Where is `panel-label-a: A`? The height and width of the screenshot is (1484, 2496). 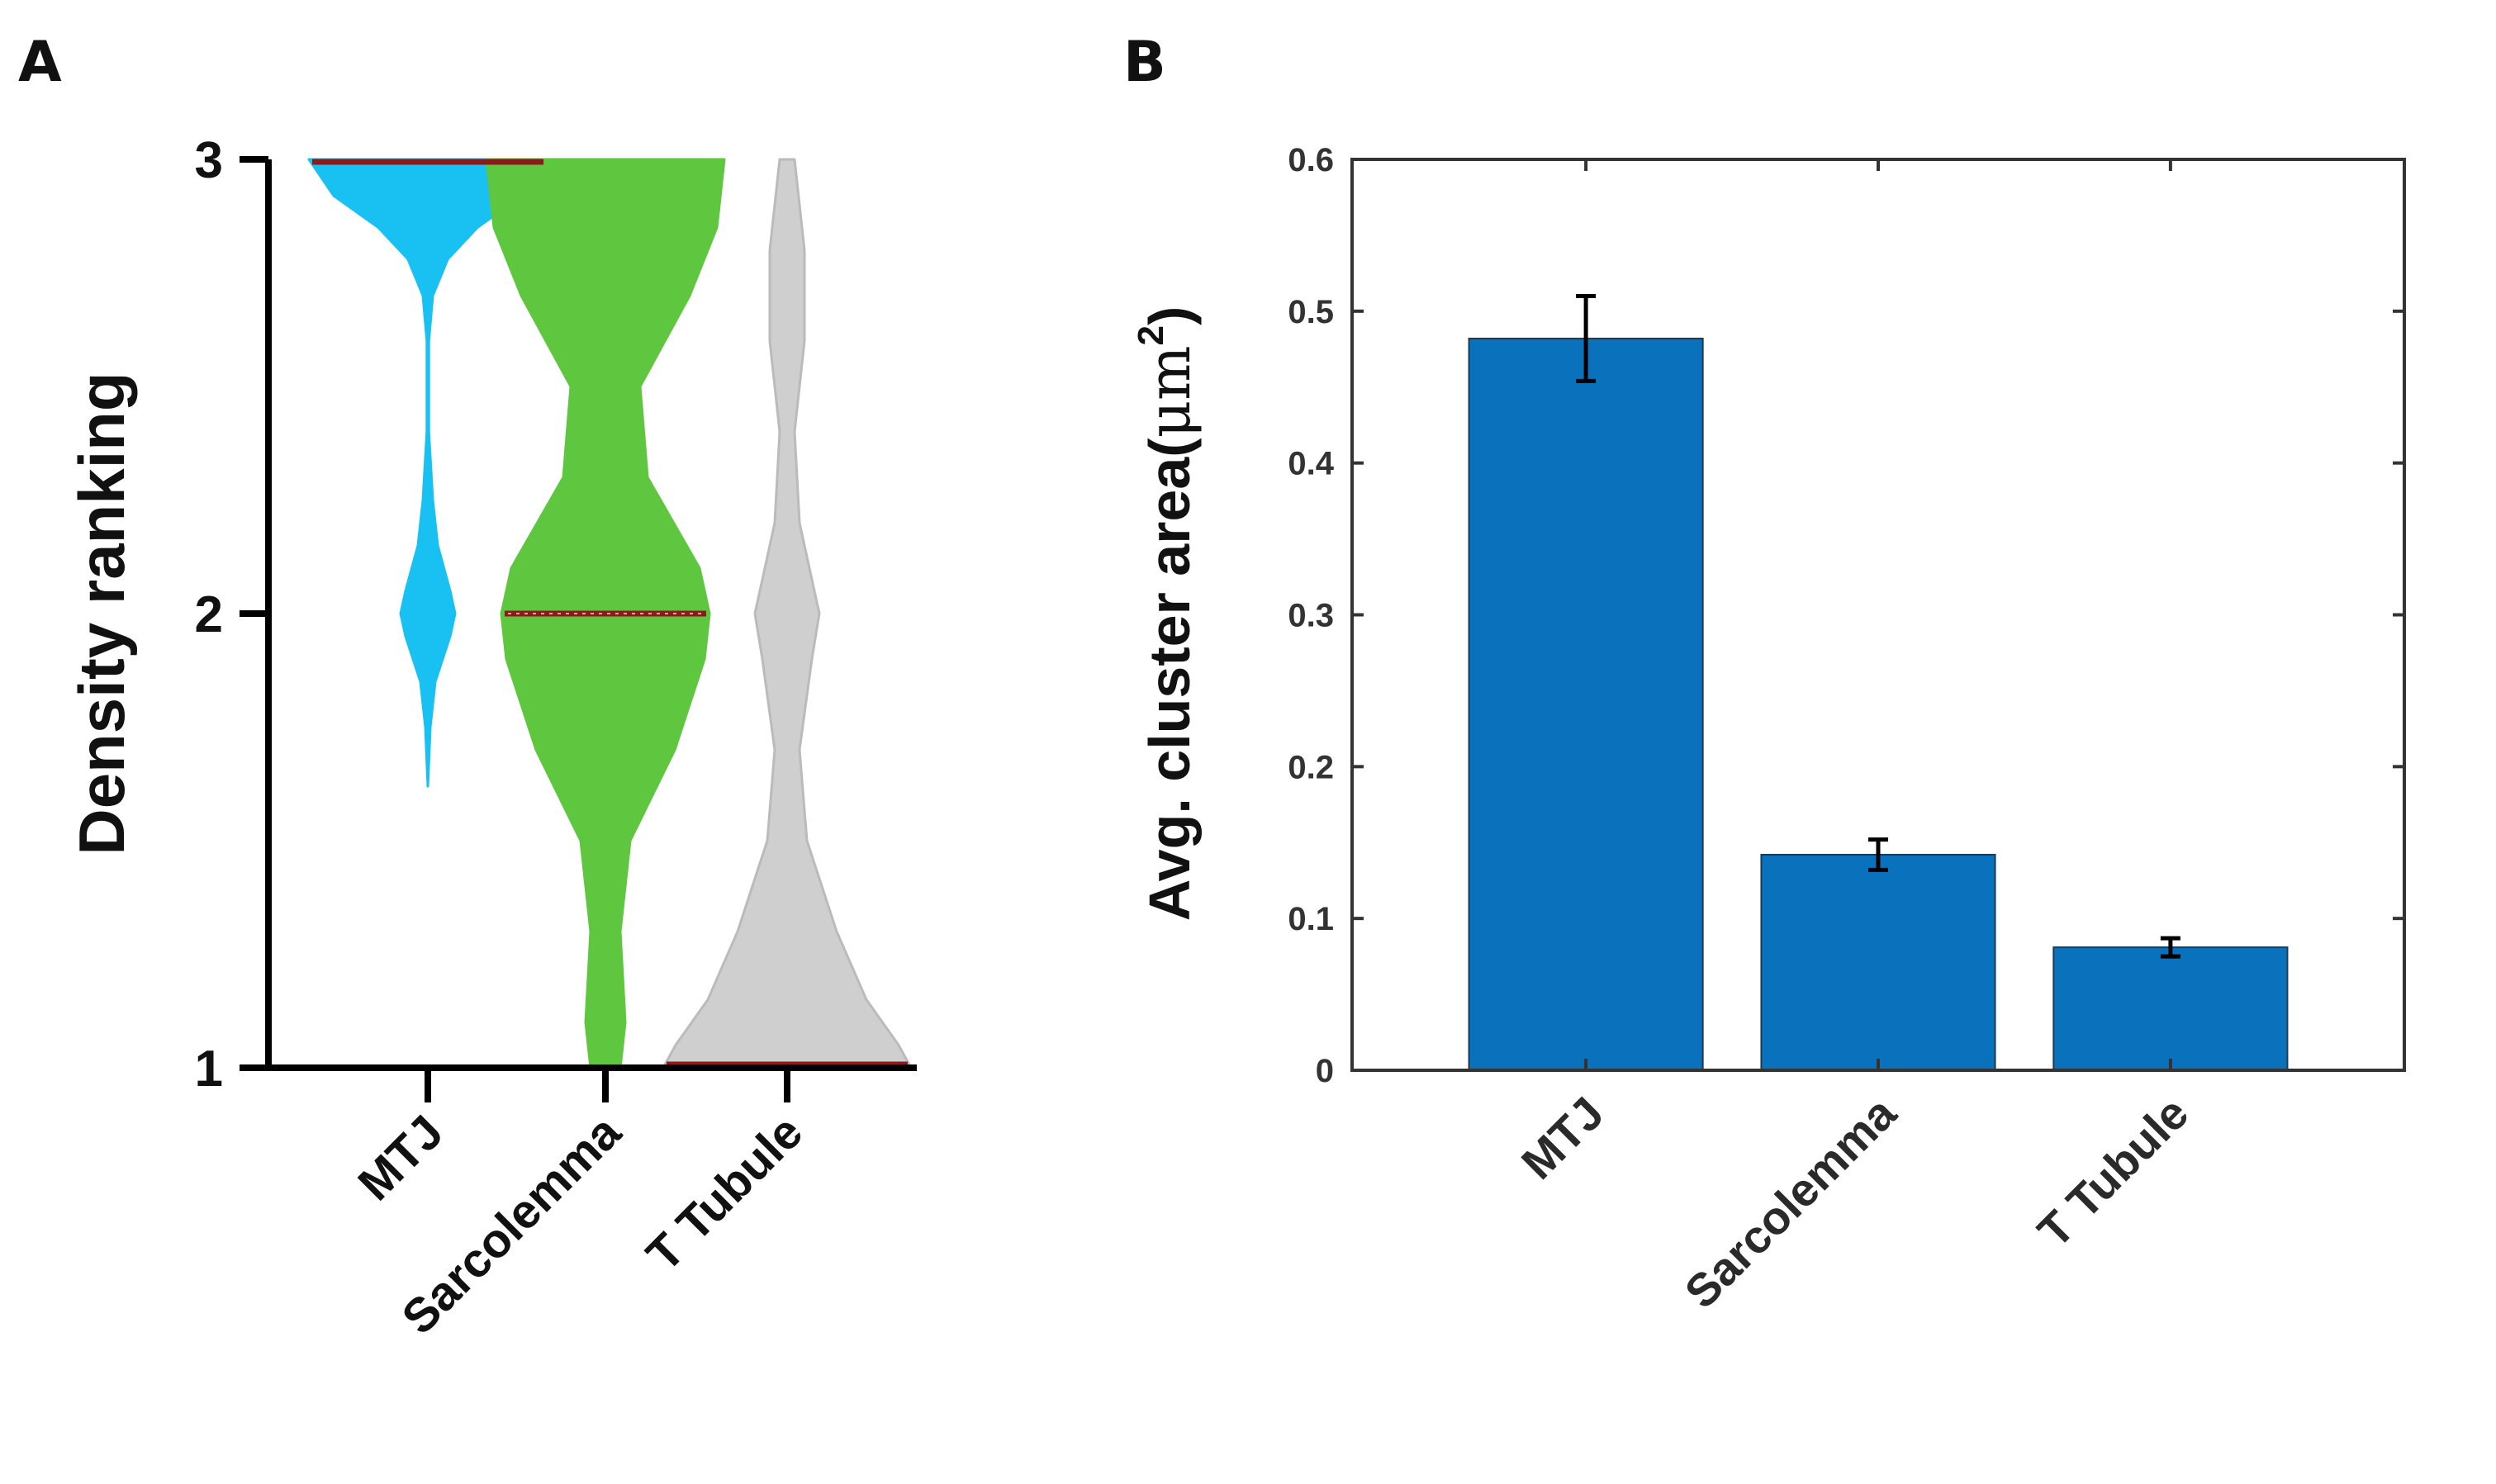 panel-label-a: A is located at coordinates (40, 62).